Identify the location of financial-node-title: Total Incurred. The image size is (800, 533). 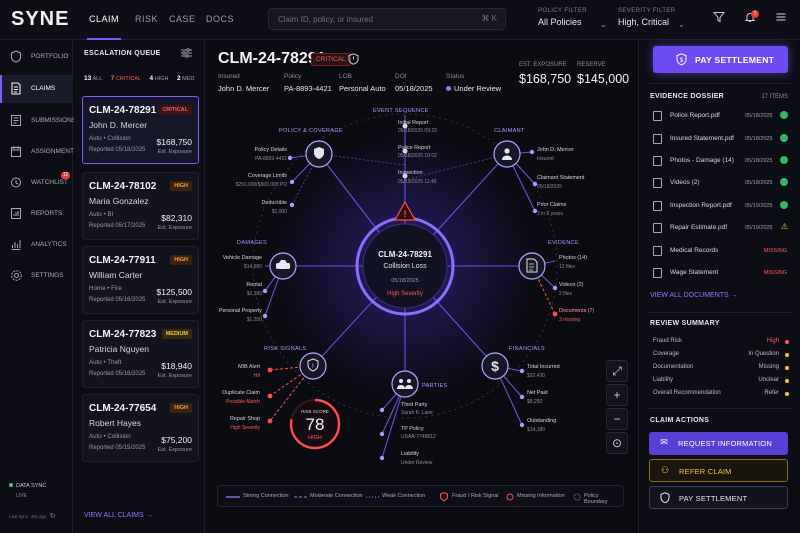
(543, 367).